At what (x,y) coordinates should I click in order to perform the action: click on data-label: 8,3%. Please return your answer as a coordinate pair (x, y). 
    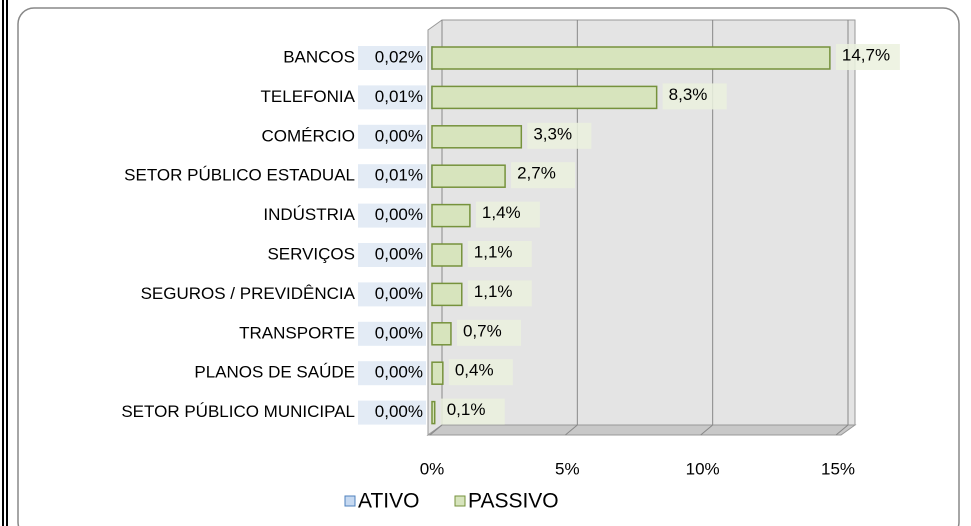
    Looking at the image, I should click on (688, 94).